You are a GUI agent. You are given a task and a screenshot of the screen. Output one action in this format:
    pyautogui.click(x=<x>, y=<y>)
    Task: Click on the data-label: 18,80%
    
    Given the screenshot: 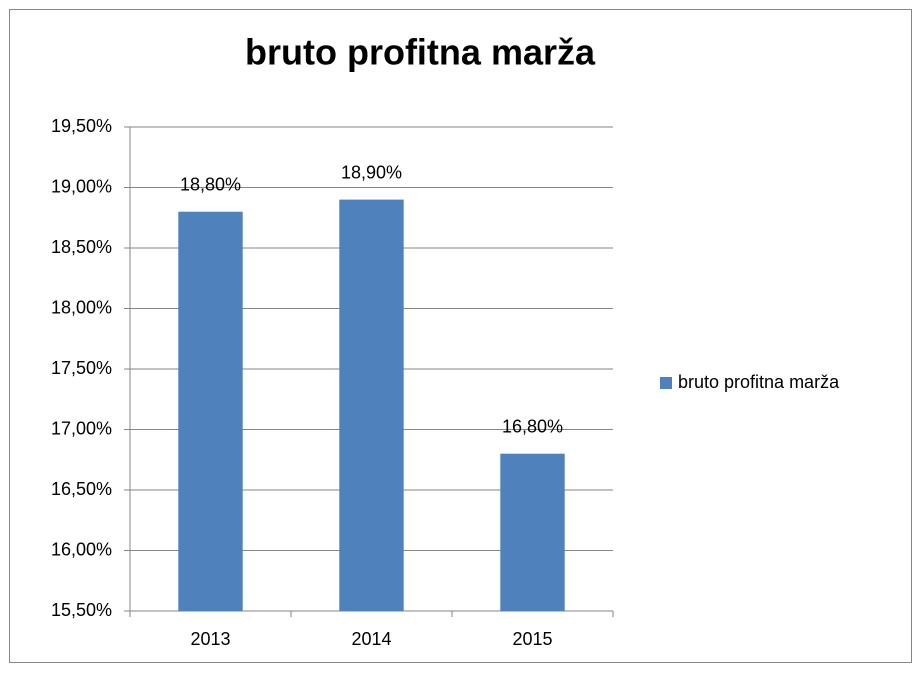 What is the action you would take?
    pyautogui.click(x=210, y=184)
    